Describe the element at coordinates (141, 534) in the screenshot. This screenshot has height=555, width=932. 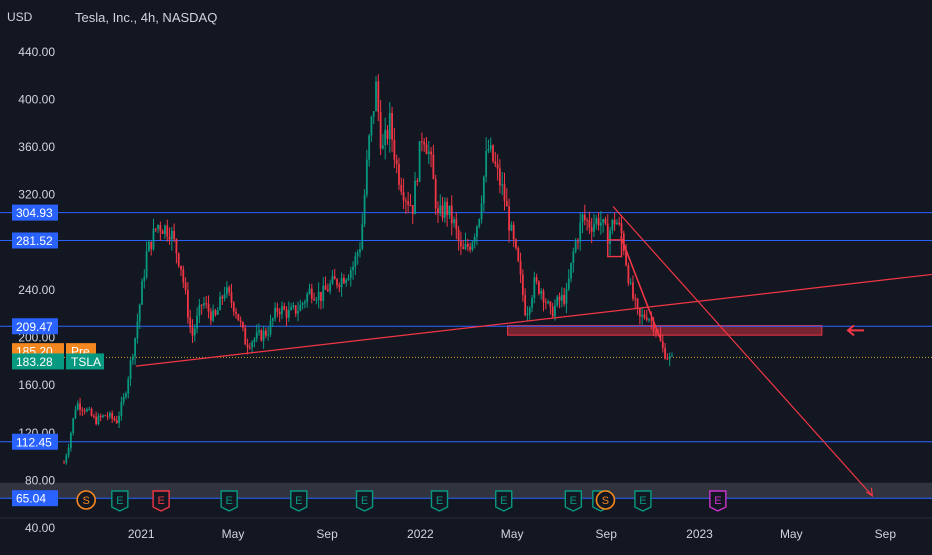
I see `x-tick-label: 2021` at that location.